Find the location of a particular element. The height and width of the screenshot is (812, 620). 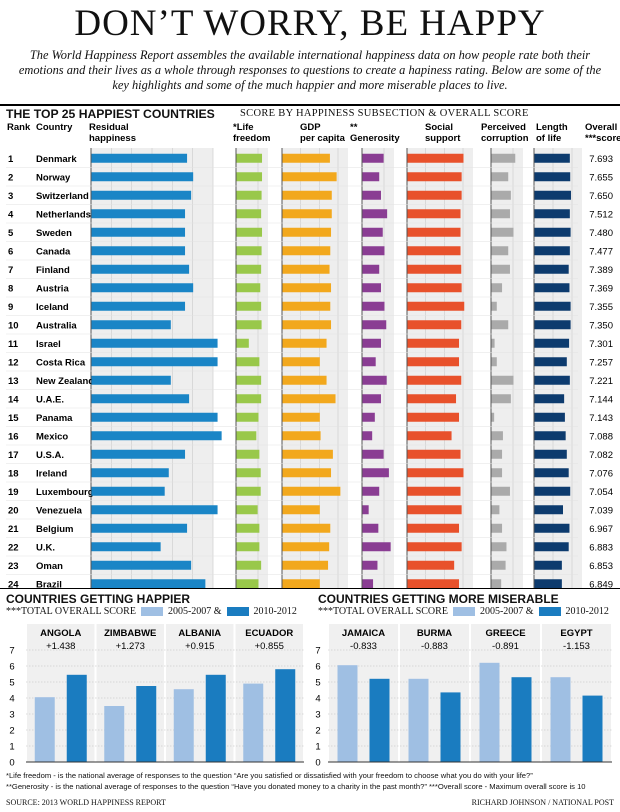

country-label: EGYPT is located at coordinates (576, 633).